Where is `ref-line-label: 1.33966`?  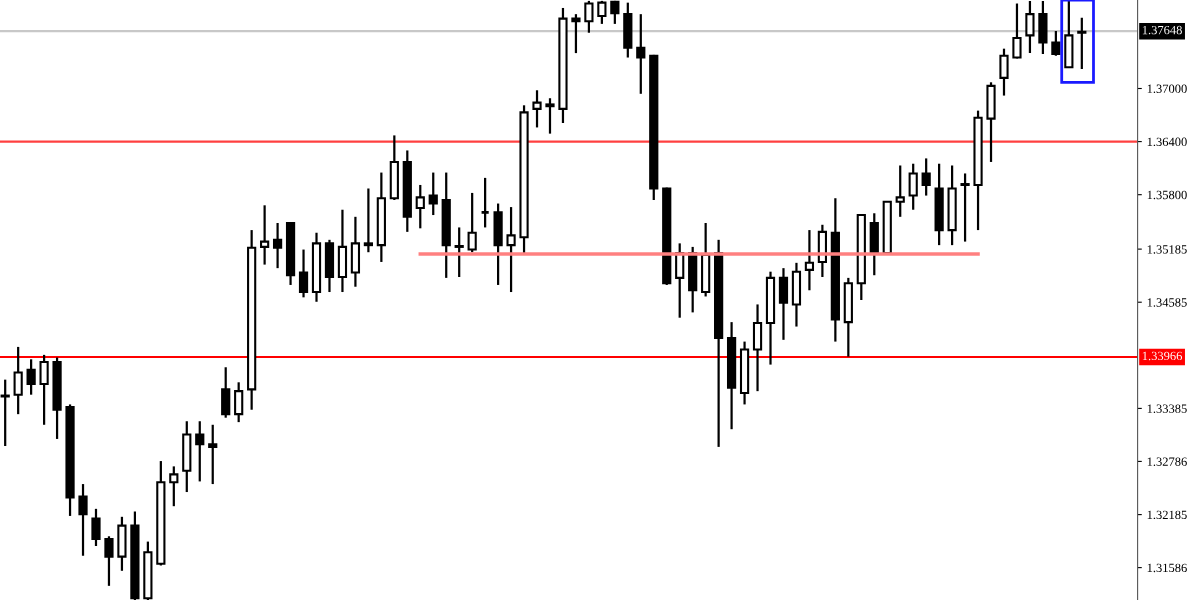 ref-line-label: 1.33966 is located at coordinates (1162, 356).